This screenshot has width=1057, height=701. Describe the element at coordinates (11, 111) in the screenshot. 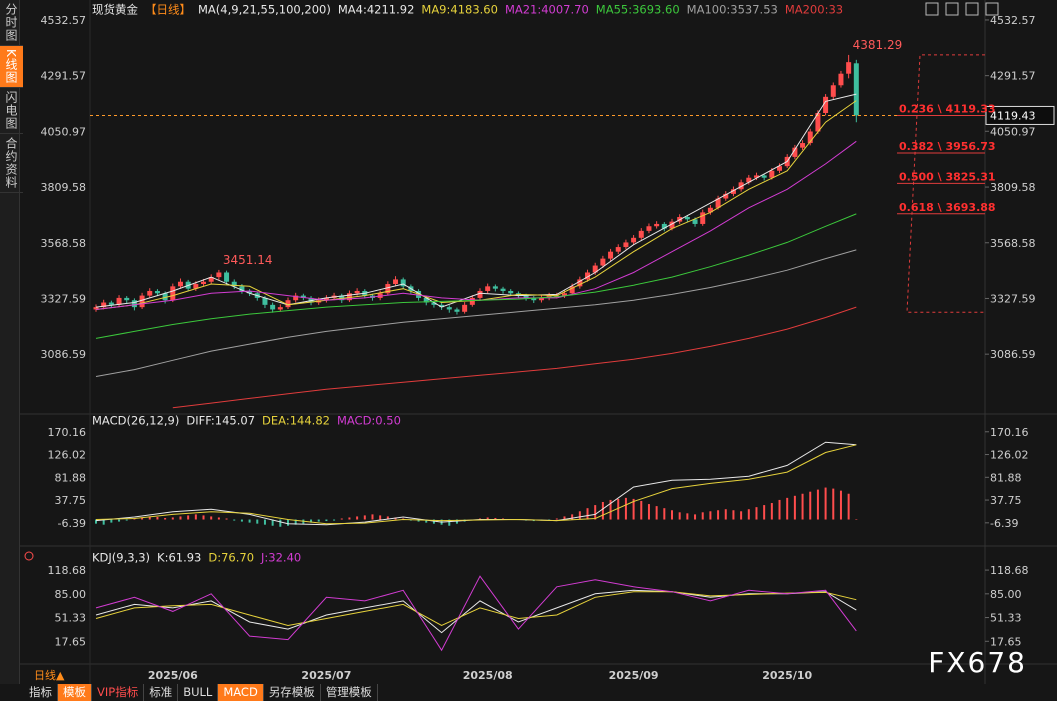

I see `sidebar-tab: 闪电图` at that location.